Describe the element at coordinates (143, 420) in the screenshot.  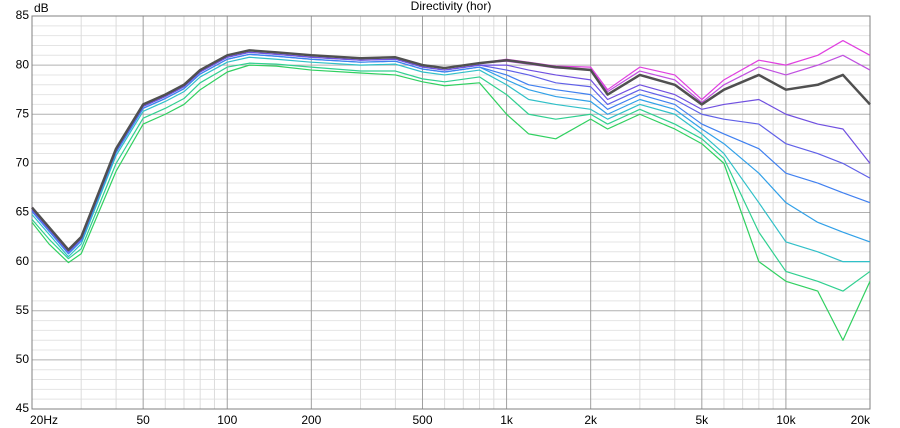
I see `x-tick-label: 50` at that location.